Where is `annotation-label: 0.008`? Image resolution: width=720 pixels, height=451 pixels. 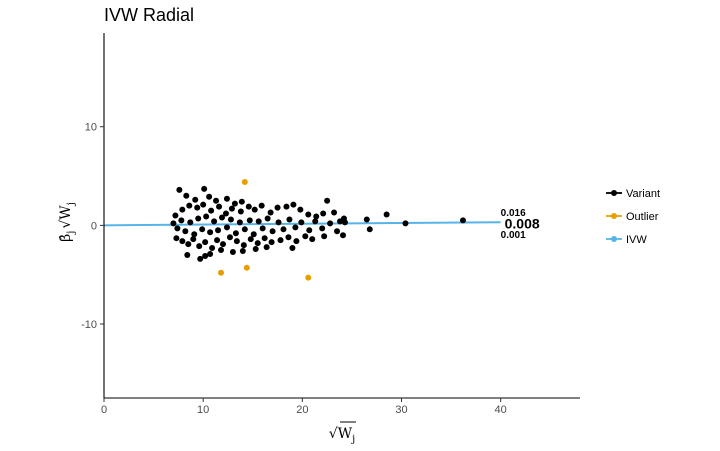
annotation-label: 0.008 is located at coordinates (522, 223).